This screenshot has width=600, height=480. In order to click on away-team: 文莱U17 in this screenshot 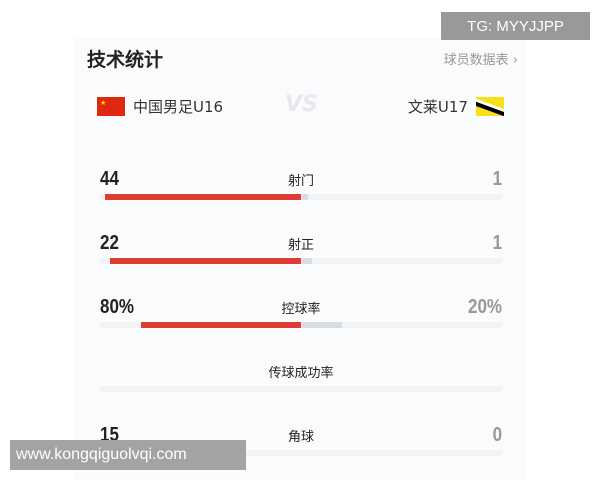, I will do `click(456, 106)`.